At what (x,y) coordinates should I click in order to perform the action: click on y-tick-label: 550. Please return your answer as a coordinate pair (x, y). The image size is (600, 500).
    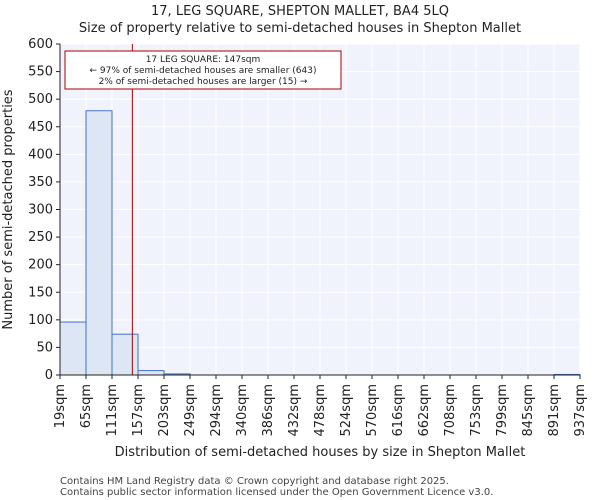
    Looking at the image, I should click on (40, 72).